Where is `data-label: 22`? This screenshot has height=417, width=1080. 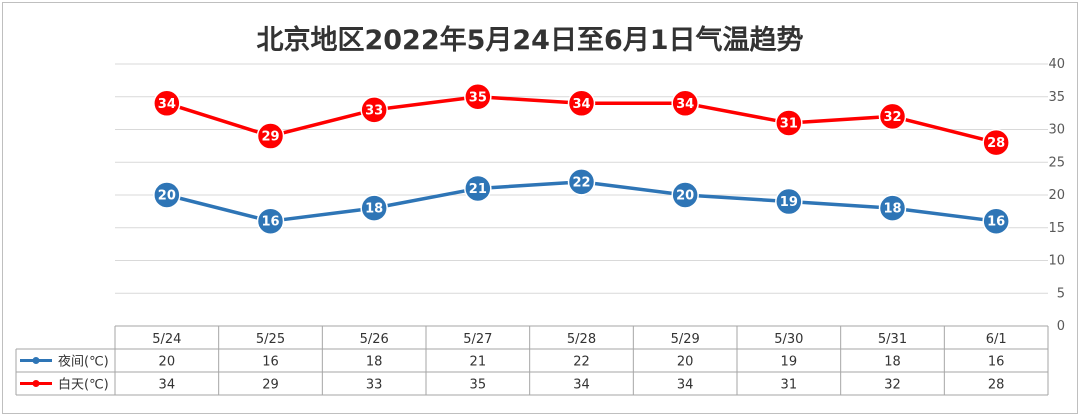
data-label: 22 is located at coordinates (581, 182).